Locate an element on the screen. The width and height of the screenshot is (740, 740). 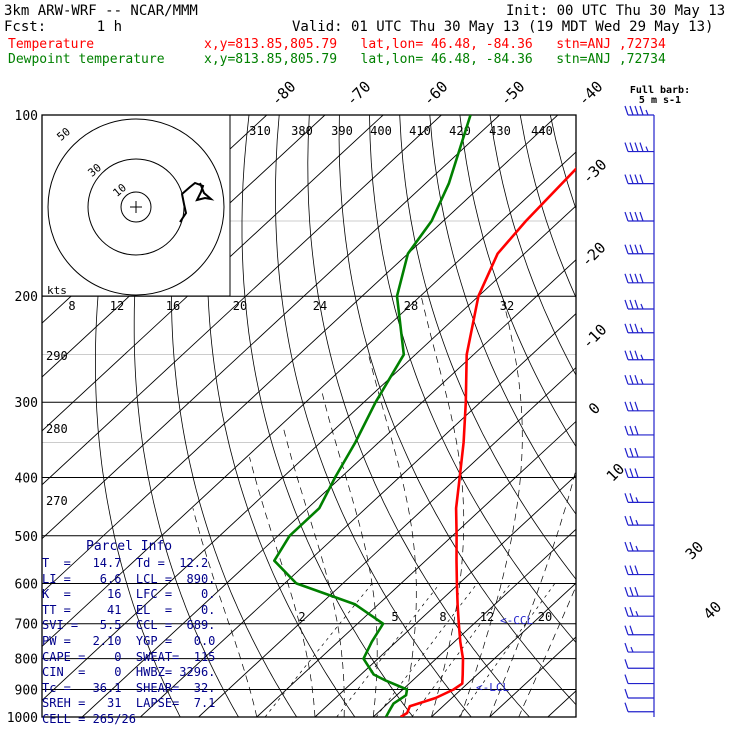
dewpoint-legend-label: Dewpoint temperature is located at coordinates (86, 59).